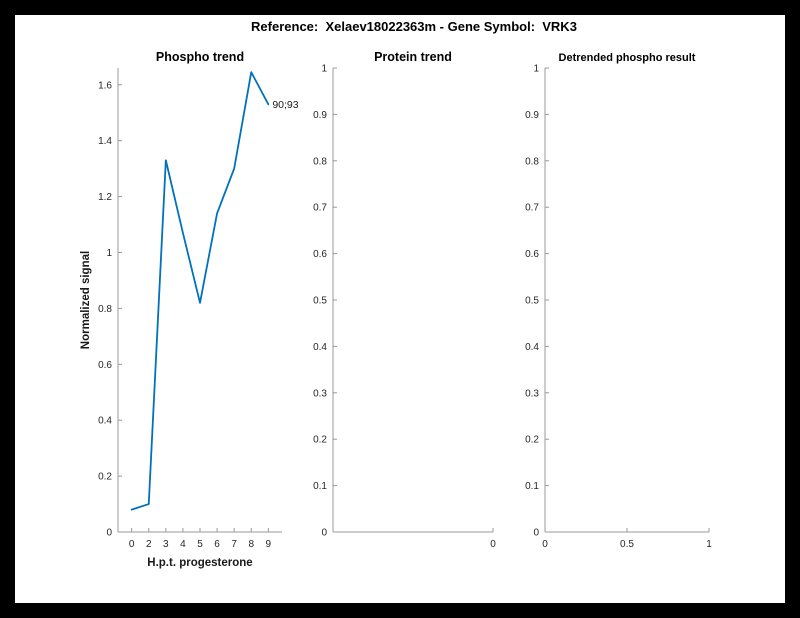 This screenshot has width=800, height=618. Describe the element at coordinates (285, 105) in the screenshot. I see `endpoint-annotation: 90;93` at that location.